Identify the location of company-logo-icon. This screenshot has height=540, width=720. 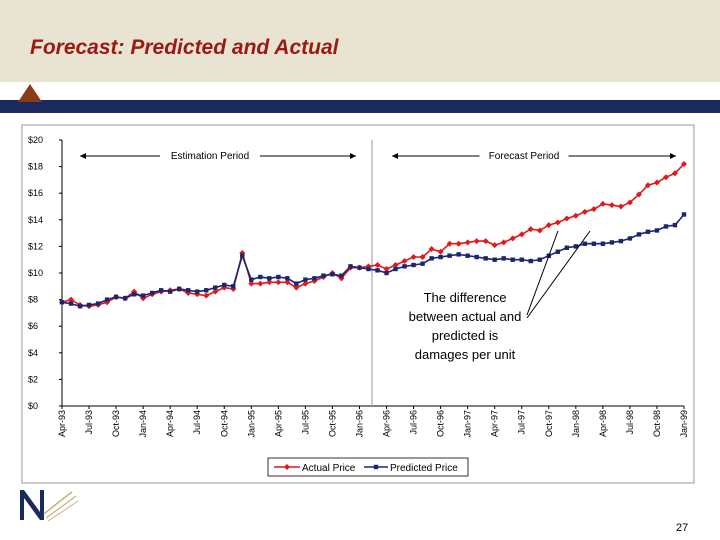
(47, 504).